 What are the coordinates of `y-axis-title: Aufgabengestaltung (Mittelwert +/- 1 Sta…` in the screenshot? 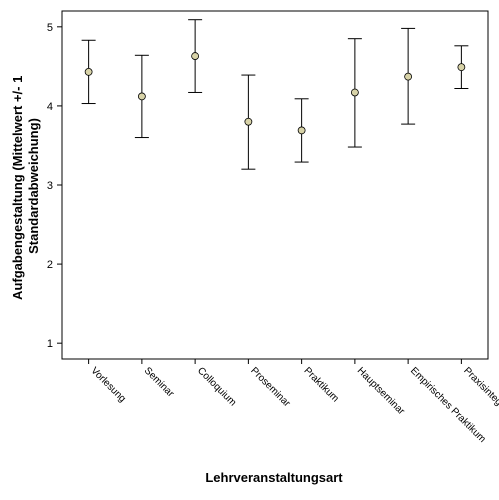 It's located at (25, 186).